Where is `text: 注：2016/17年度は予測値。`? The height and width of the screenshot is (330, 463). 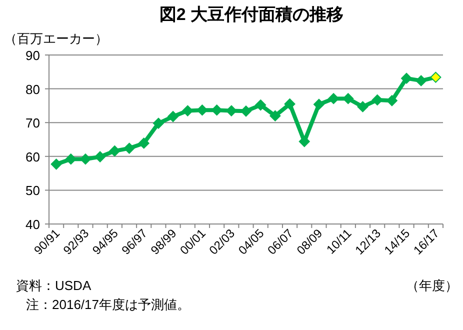
text: 注：2016/17年度は予測値。 is located at coordinates (108, 304).